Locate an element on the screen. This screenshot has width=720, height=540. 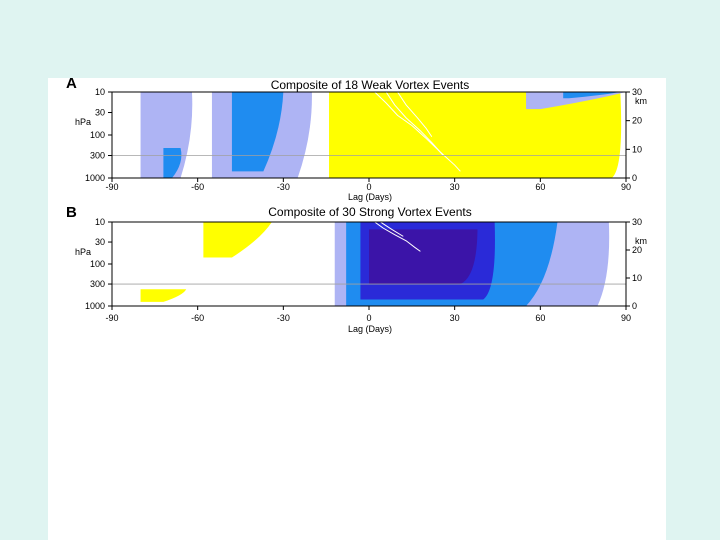
panel-b-y2label: km is located at coordinates (641, 241).